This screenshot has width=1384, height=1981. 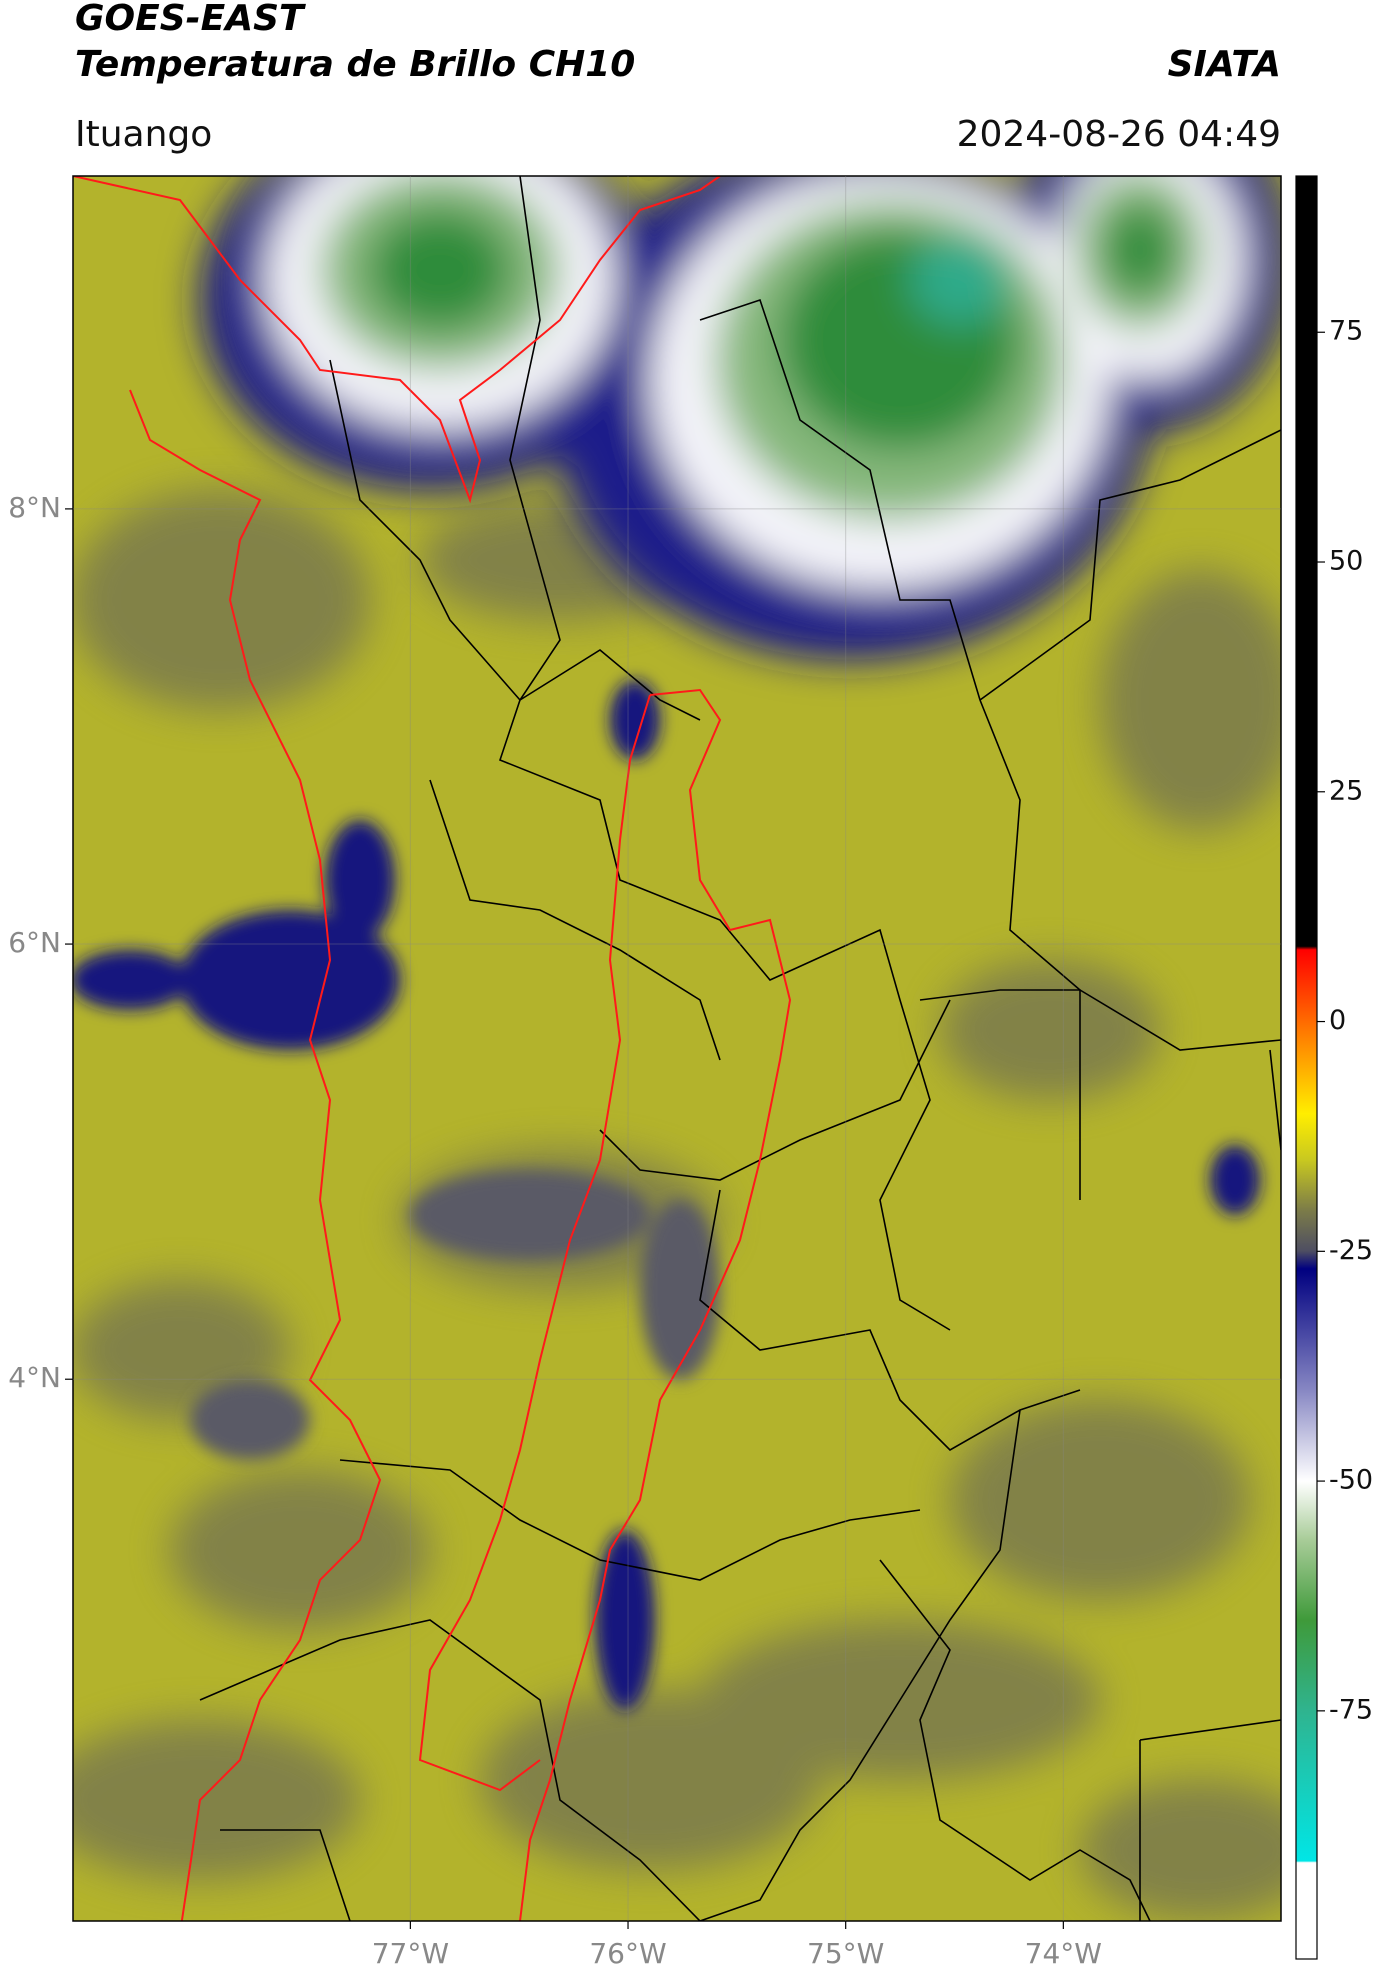 I want to click on lon-tick-label: 76°W, so click(x=627, y=1953).